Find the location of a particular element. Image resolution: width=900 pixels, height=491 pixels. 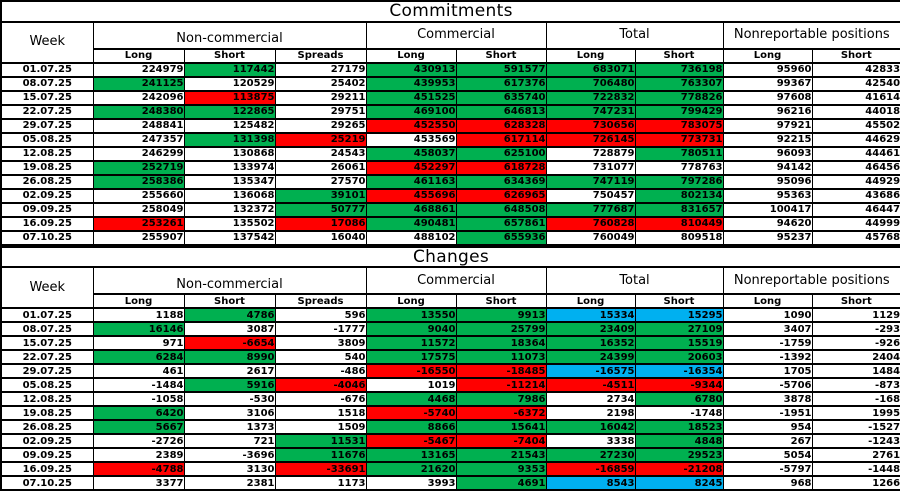

value-cell: 736198 is located at coordinates (679, 69).